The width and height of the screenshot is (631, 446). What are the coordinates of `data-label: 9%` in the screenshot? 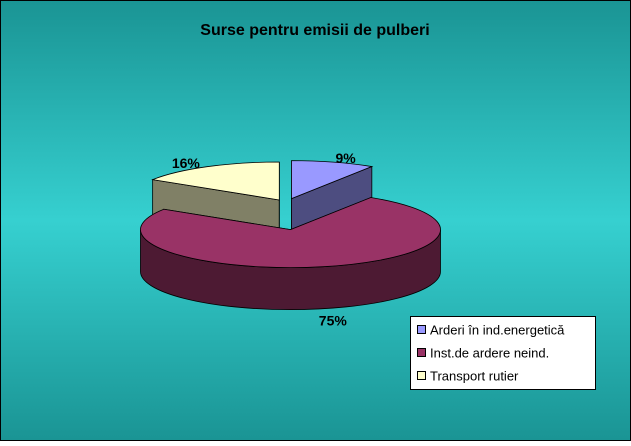 It's located at (345, 158).